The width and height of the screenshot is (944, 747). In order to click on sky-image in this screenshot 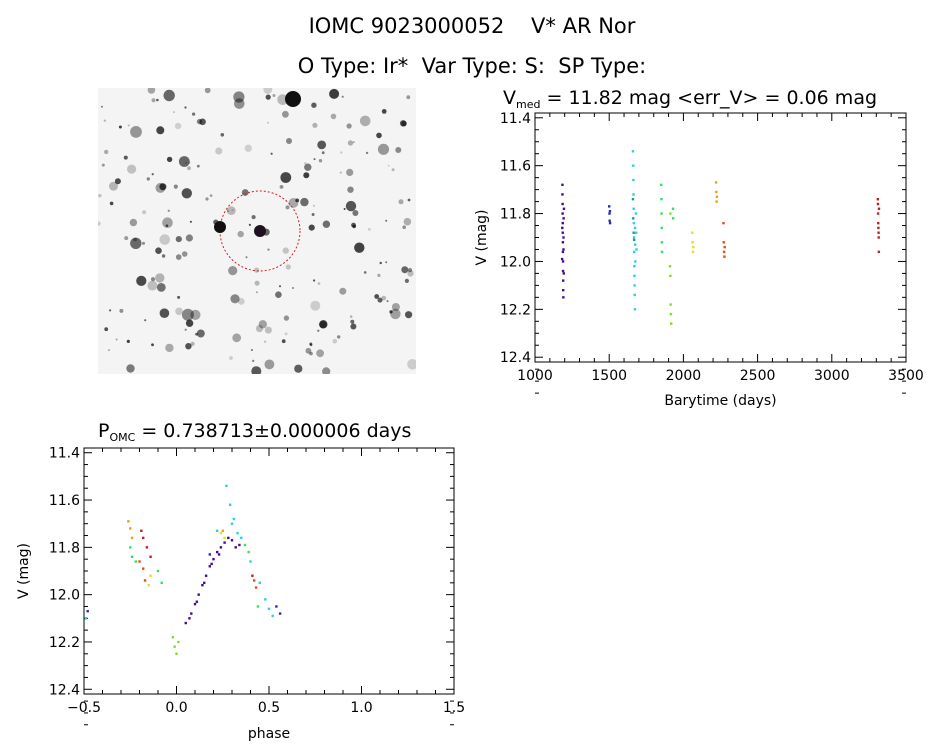, I will do `click(257, 231)`.